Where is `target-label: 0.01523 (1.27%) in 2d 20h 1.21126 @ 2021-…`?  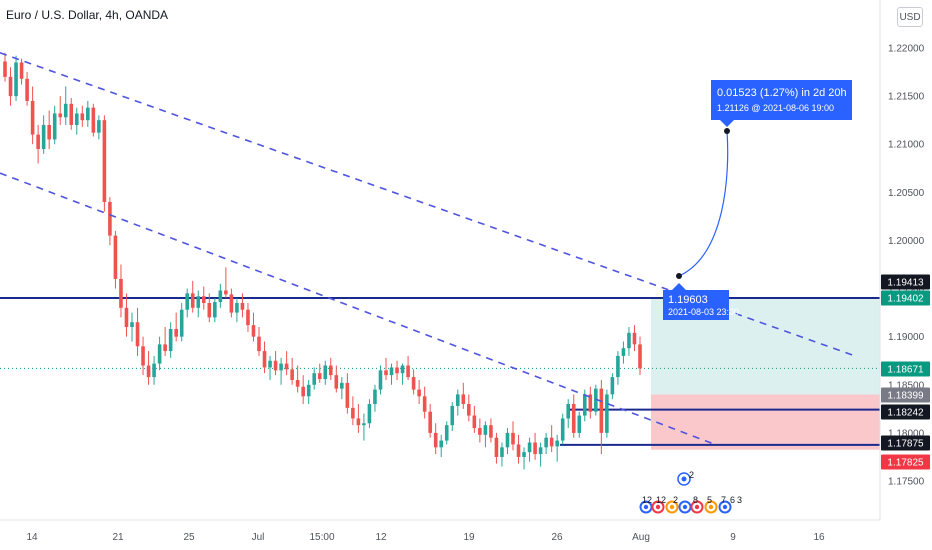
target-label: 0.01523 (1.27%) in 2d 20h 1.21126 @ 2021-… is located at coordinates (781, 103).